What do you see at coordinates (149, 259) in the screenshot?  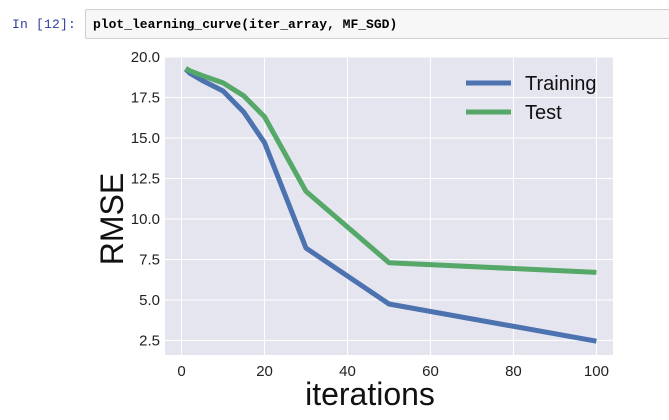 I see `y-tick-label: 7.5` at bounding box center [149, 259].